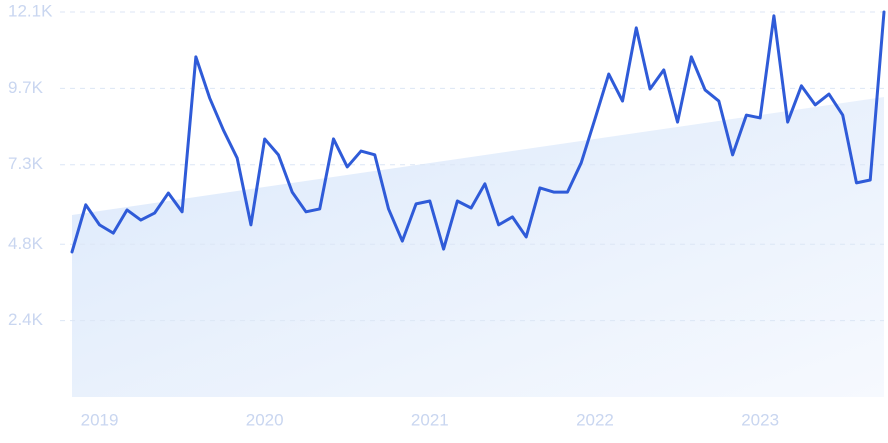 This screenshot has height=443, width=888. What do you see at coordinates (30, 10) in the screenshot?
I see `y-tick-label: 12.1K` at bounding box center [30, 10].